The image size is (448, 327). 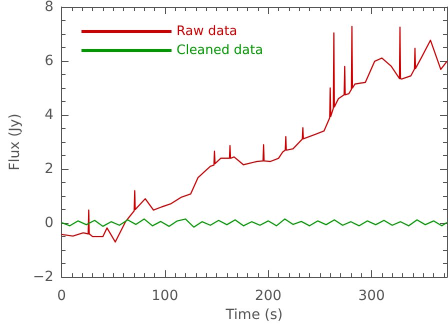 I want to click on x-axis-title: Time (s), so click(x=253, y=315).